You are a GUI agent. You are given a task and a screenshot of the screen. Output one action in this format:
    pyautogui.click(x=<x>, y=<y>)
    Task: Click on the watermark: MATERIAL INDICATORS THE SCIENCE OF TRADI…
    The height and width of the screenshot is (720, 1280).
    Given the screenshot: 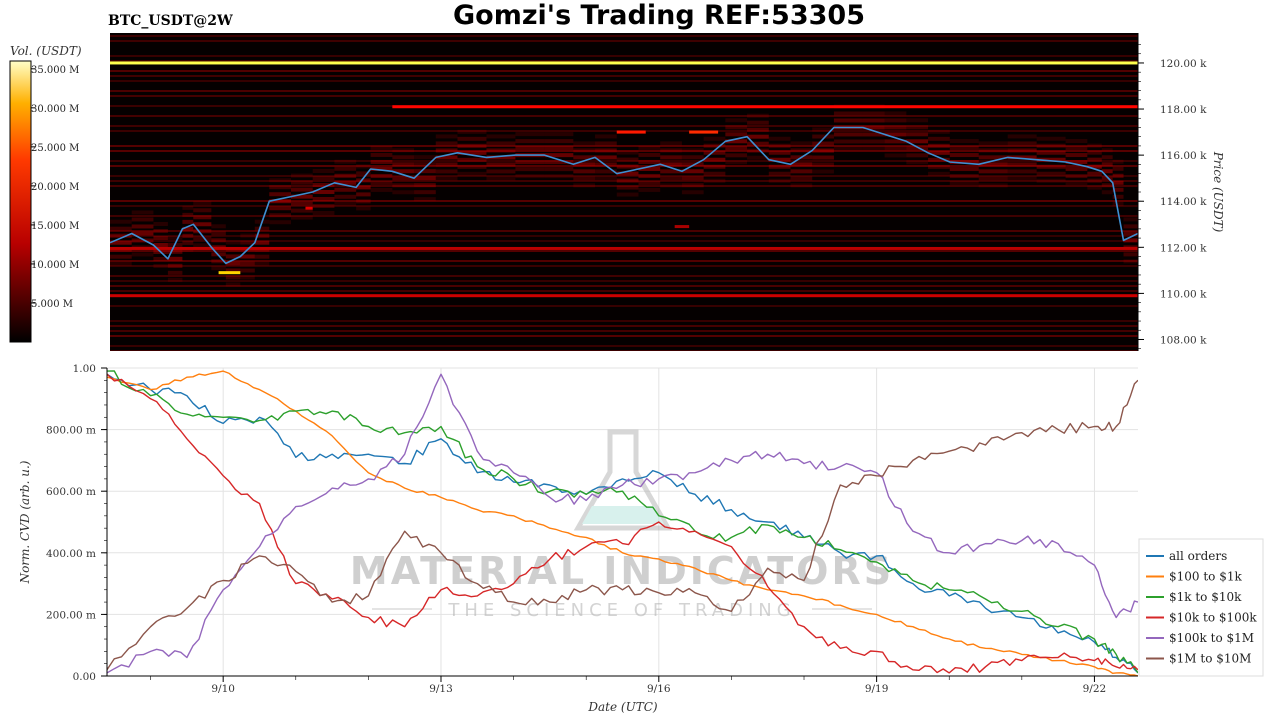 What is the action you would take?
    pyautogui.click(x=620, y=525)
    